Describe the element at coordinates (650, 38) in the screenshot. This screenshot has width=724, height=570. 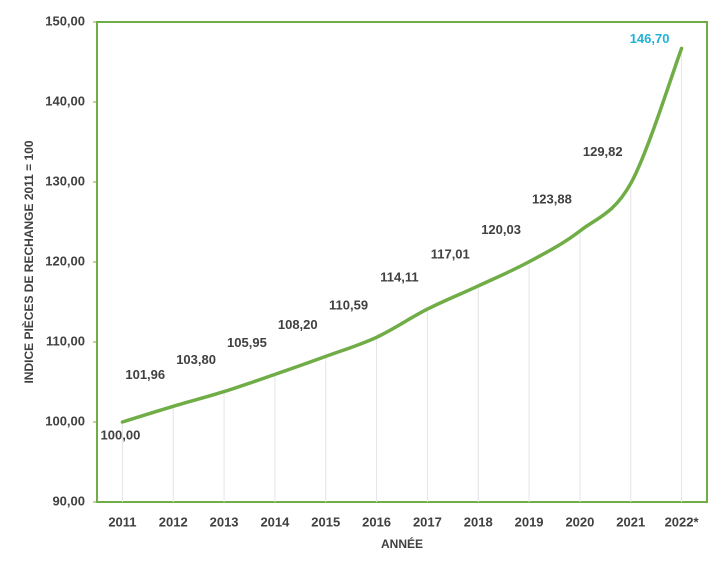
I see `data-label: 146,70` at that location.